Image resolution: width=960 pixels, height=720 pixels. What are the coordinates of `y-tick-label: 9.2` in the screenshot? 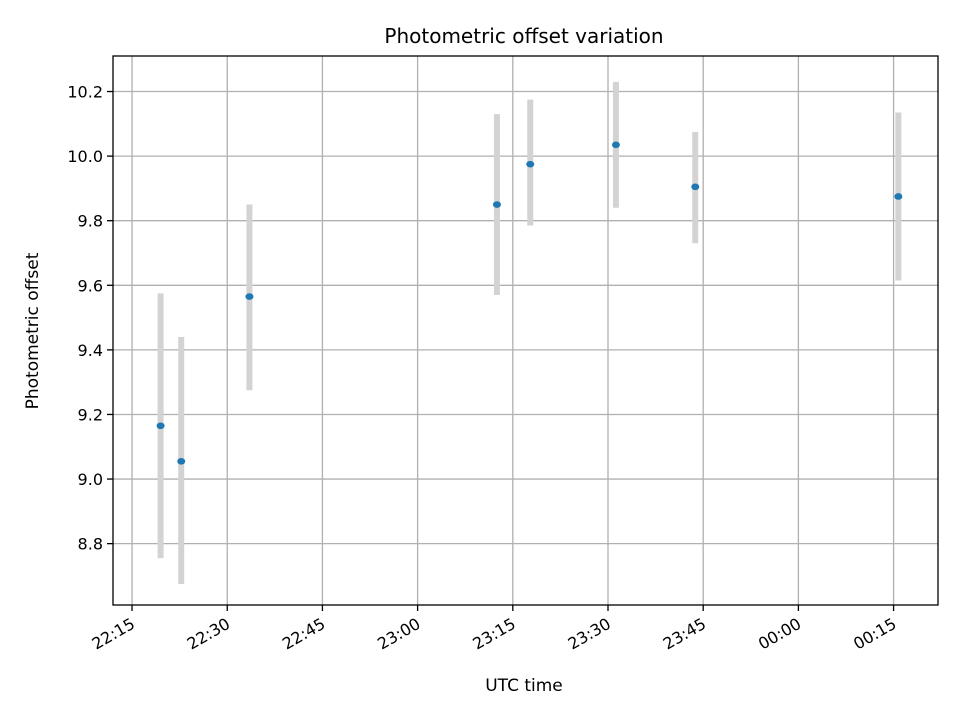 It's located at (90, 414).